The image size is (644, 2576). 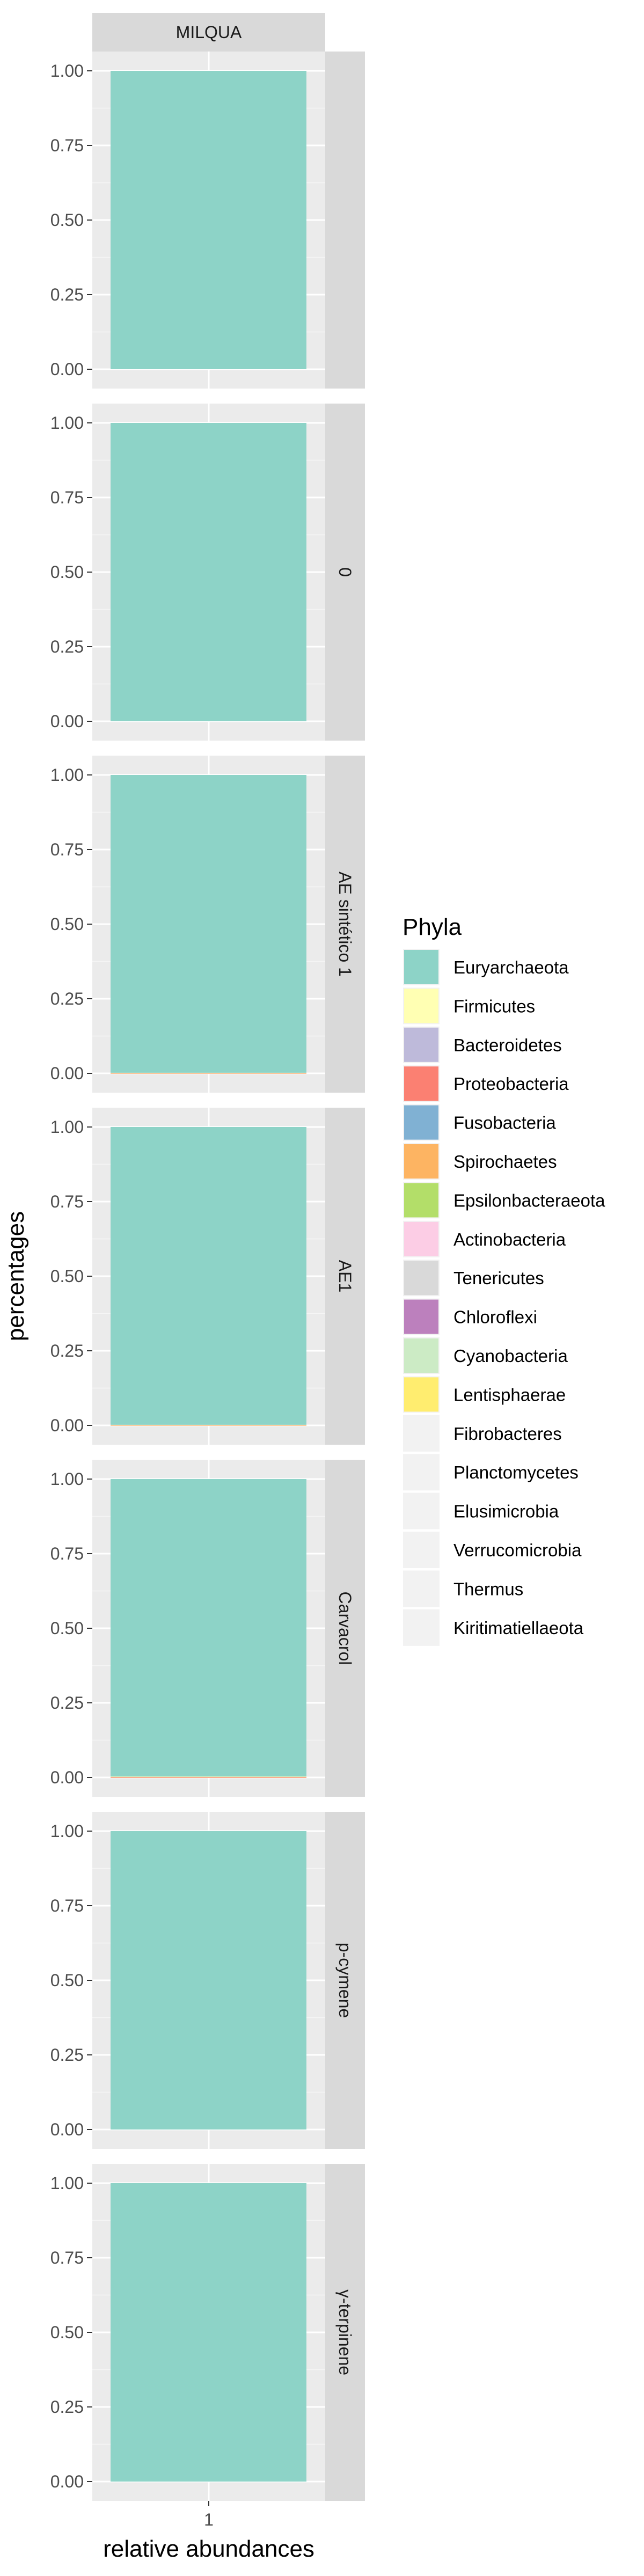 I want to click on row-strip-label: 0, so click(x=345, y=572).